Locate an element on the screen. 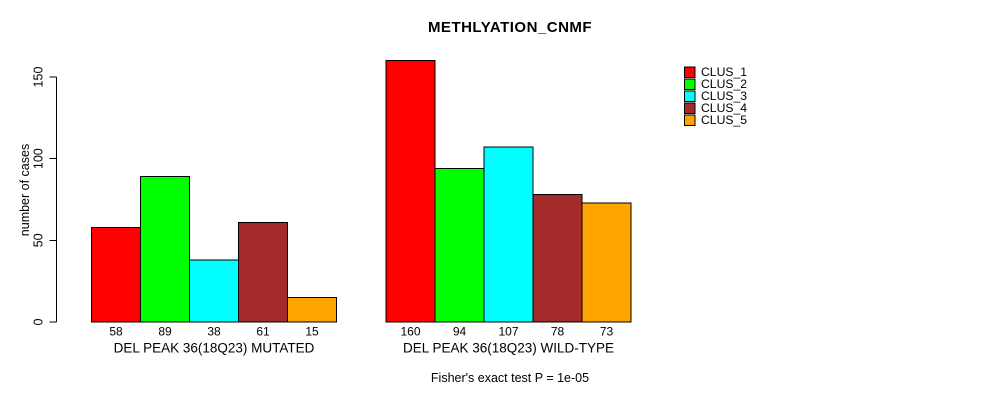 Image resolution: width=990 pixels, height=400 pixels. bar-clus_2-group2 is located at coordinates (459, 245).